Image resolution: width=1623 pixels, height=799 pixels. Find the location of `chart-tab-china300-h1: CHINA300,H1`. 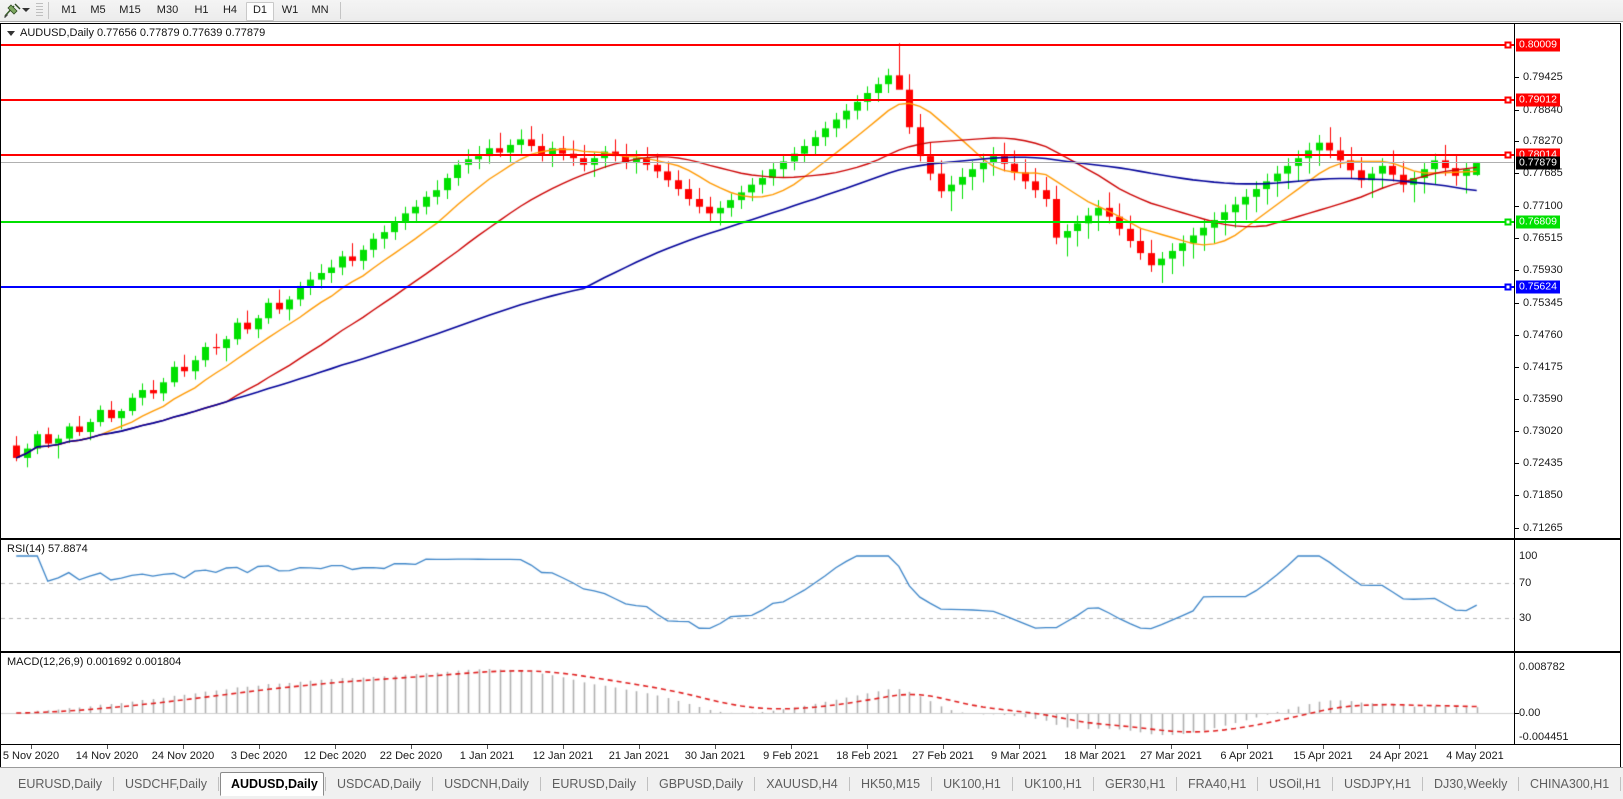

chart-tab-china300-h1: CHINA300,H1 is located at coordinates (1570, 784).